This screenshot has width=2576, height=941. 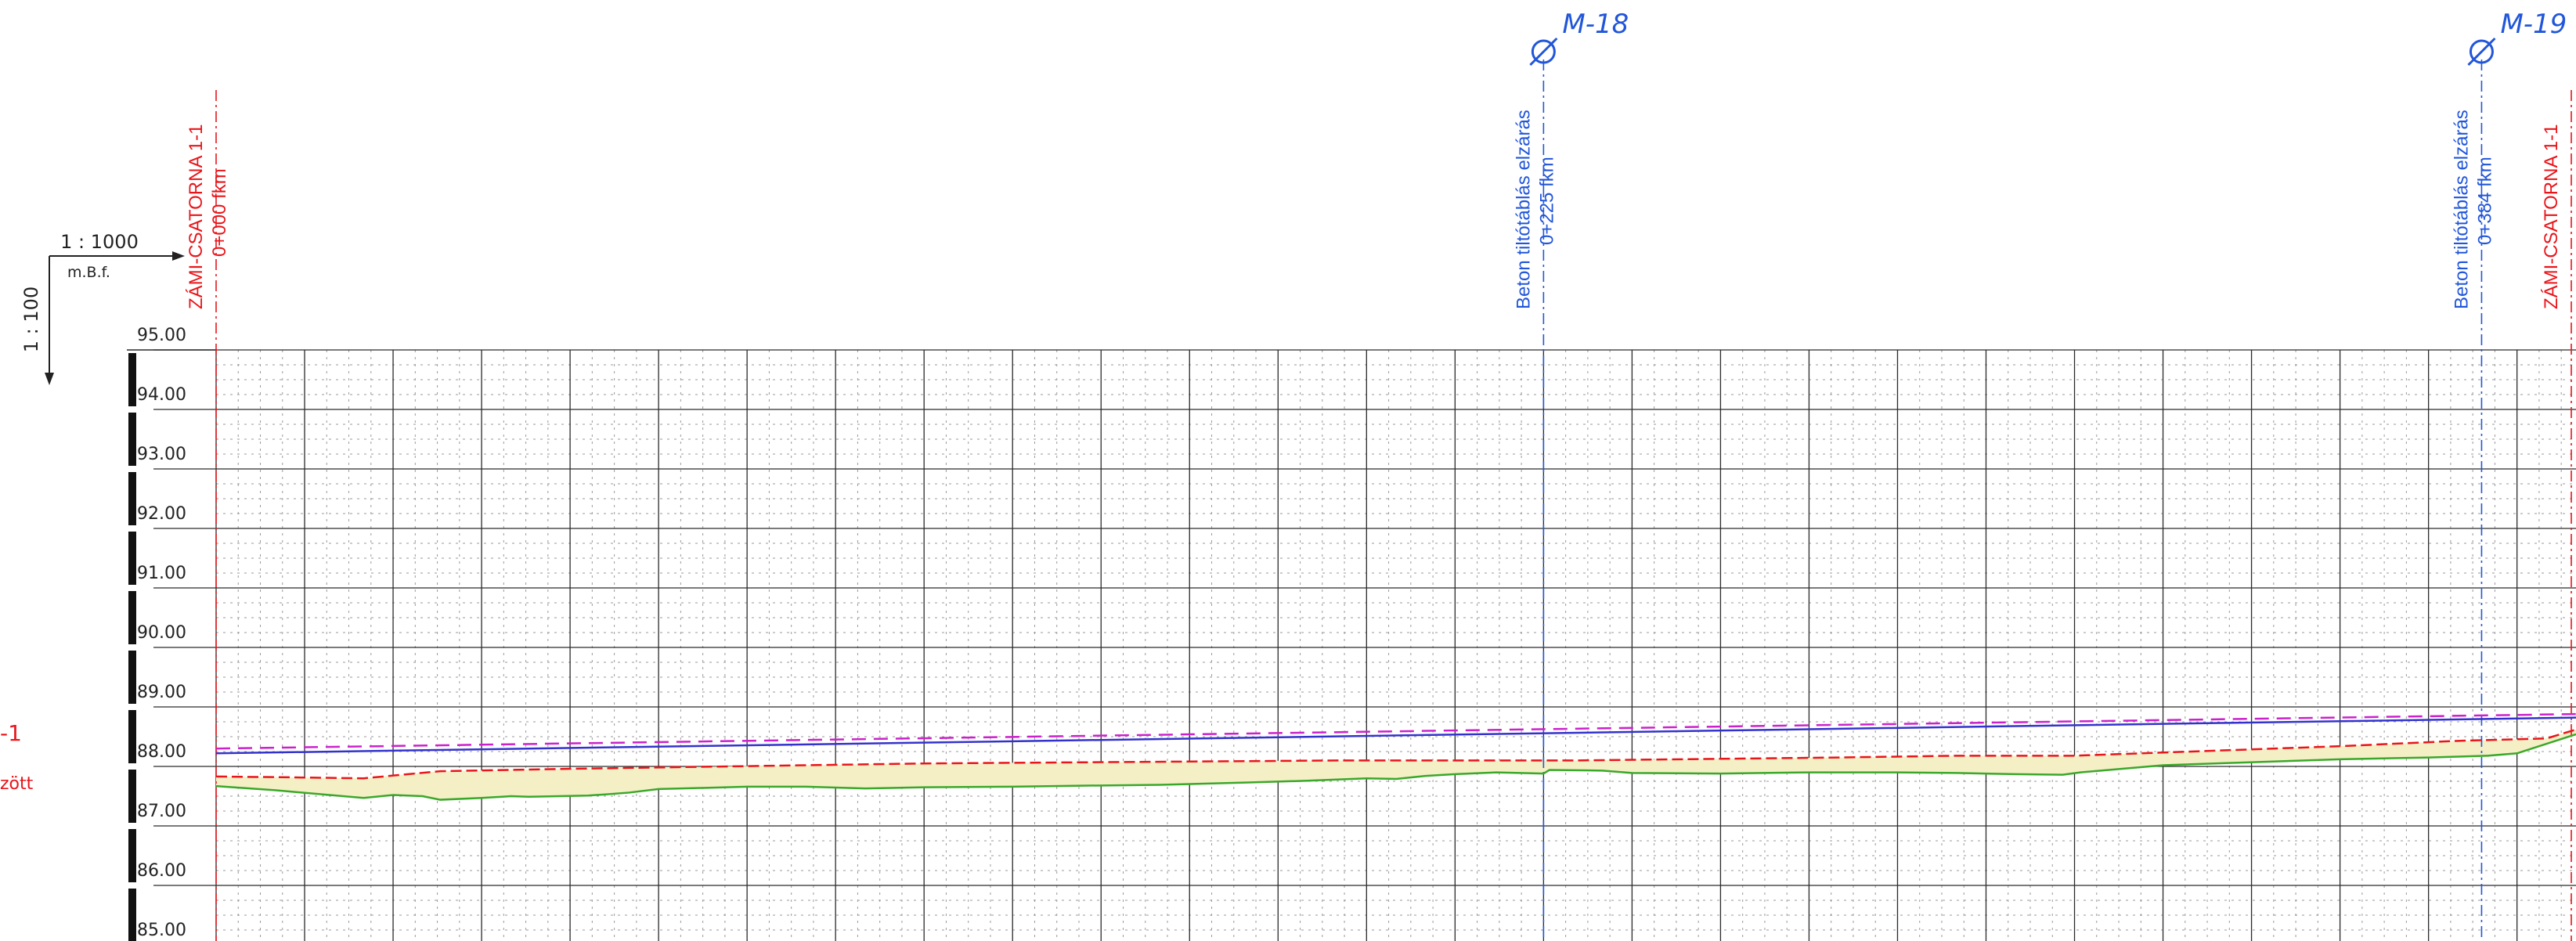 I want to click on elevation-tick-label: 86.00, so click(x=161, y=871).